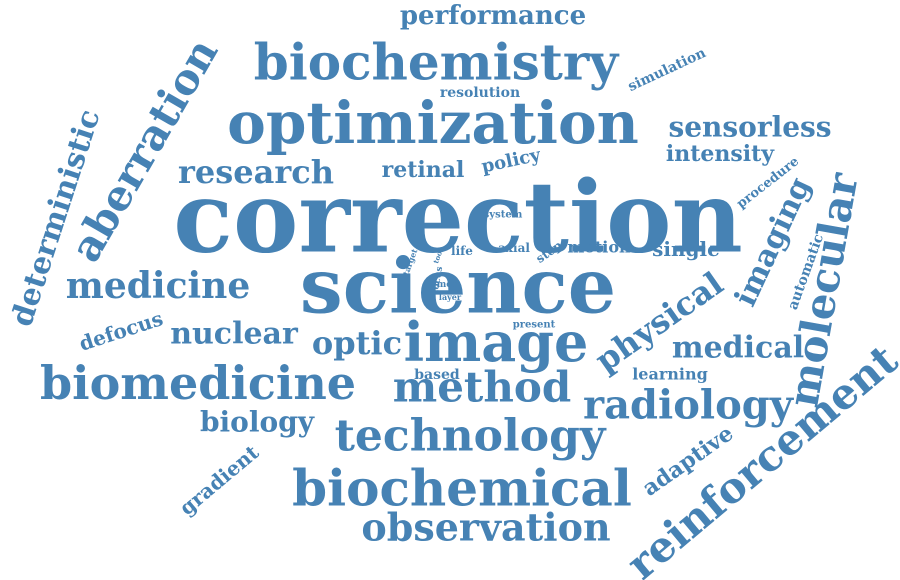 This screenshot has height=580, width=900. What do you see at coordinates (462, 488) in the screenshot?
I see `word-biochemical: biochemical` at bounding box center [462, 488].